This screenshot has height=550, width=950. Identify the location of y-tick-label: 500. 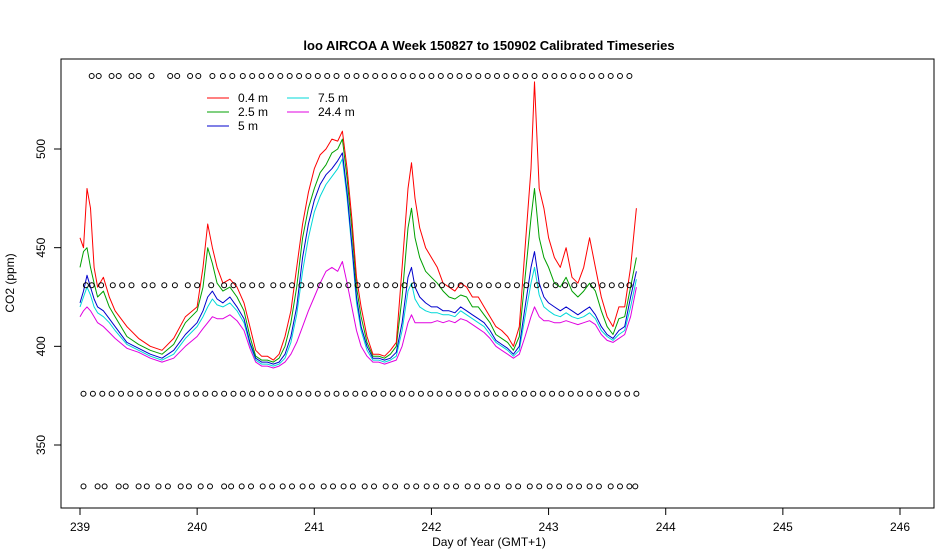
(41, 149).